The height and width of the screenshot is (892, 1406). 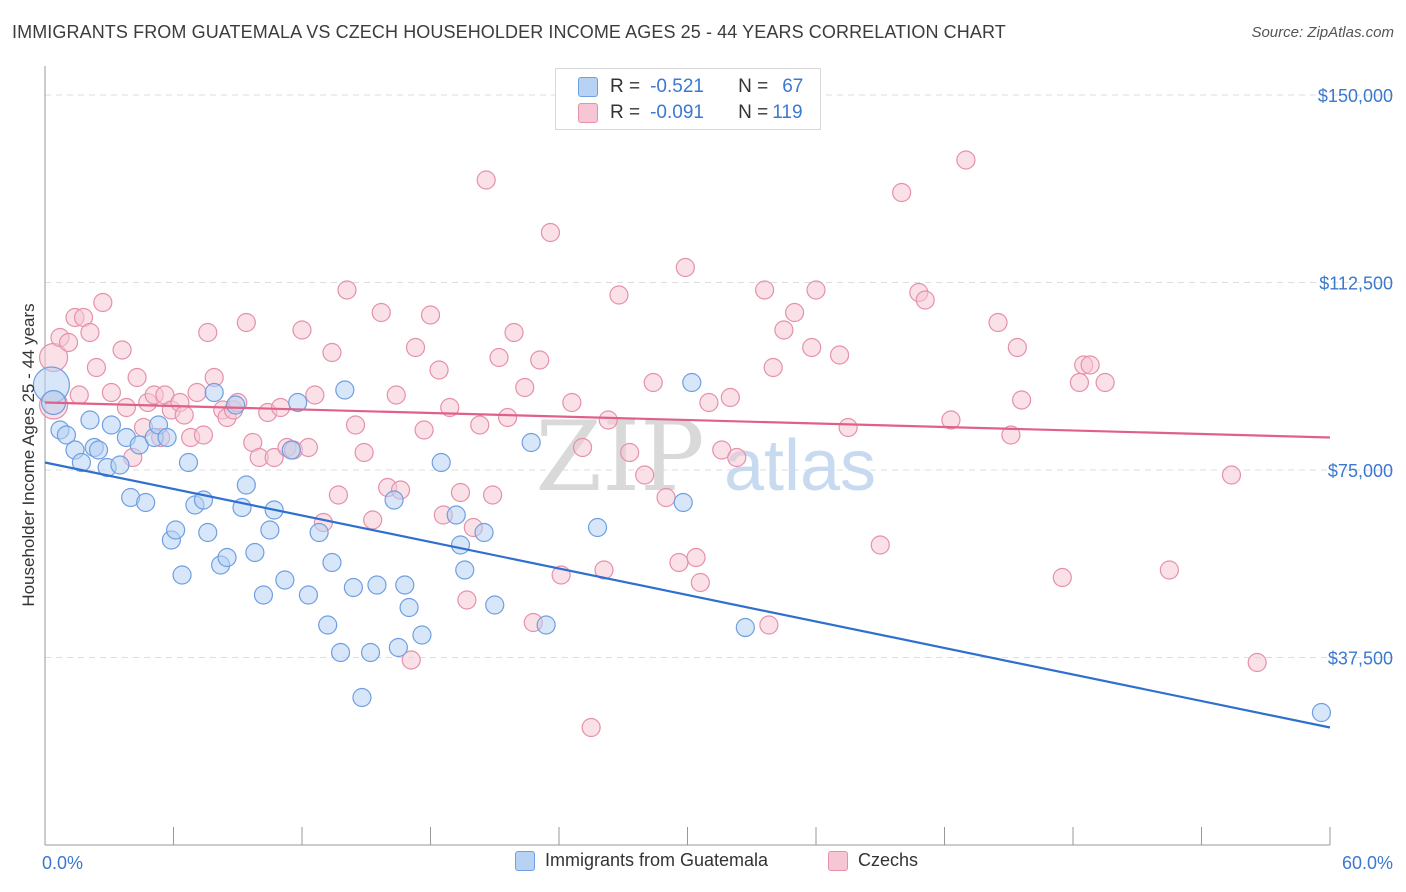 I want to click on stats-legend: R = -0.521 N = 67 R = -0.091 N = 119, so click(x=688, y=99).